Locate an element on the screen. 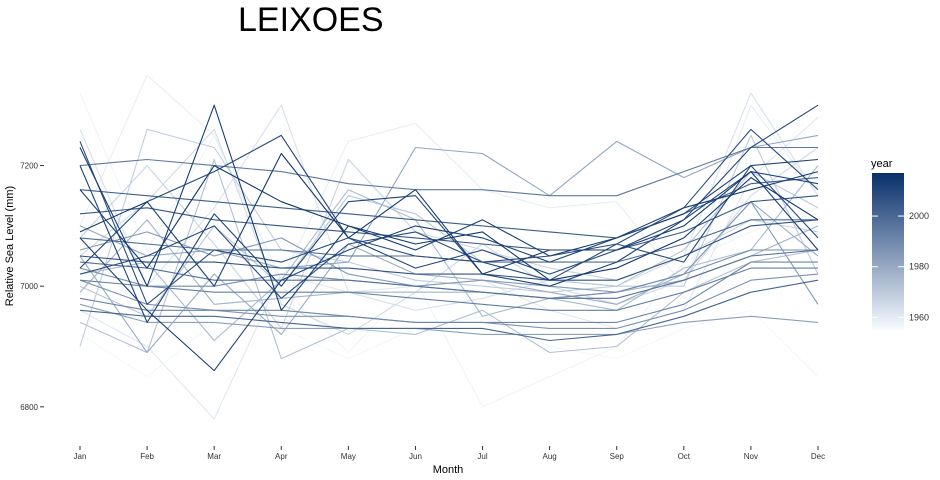 The image size is (940, 480). chart-title: LEIXOES is located at coordinates (311, 20).